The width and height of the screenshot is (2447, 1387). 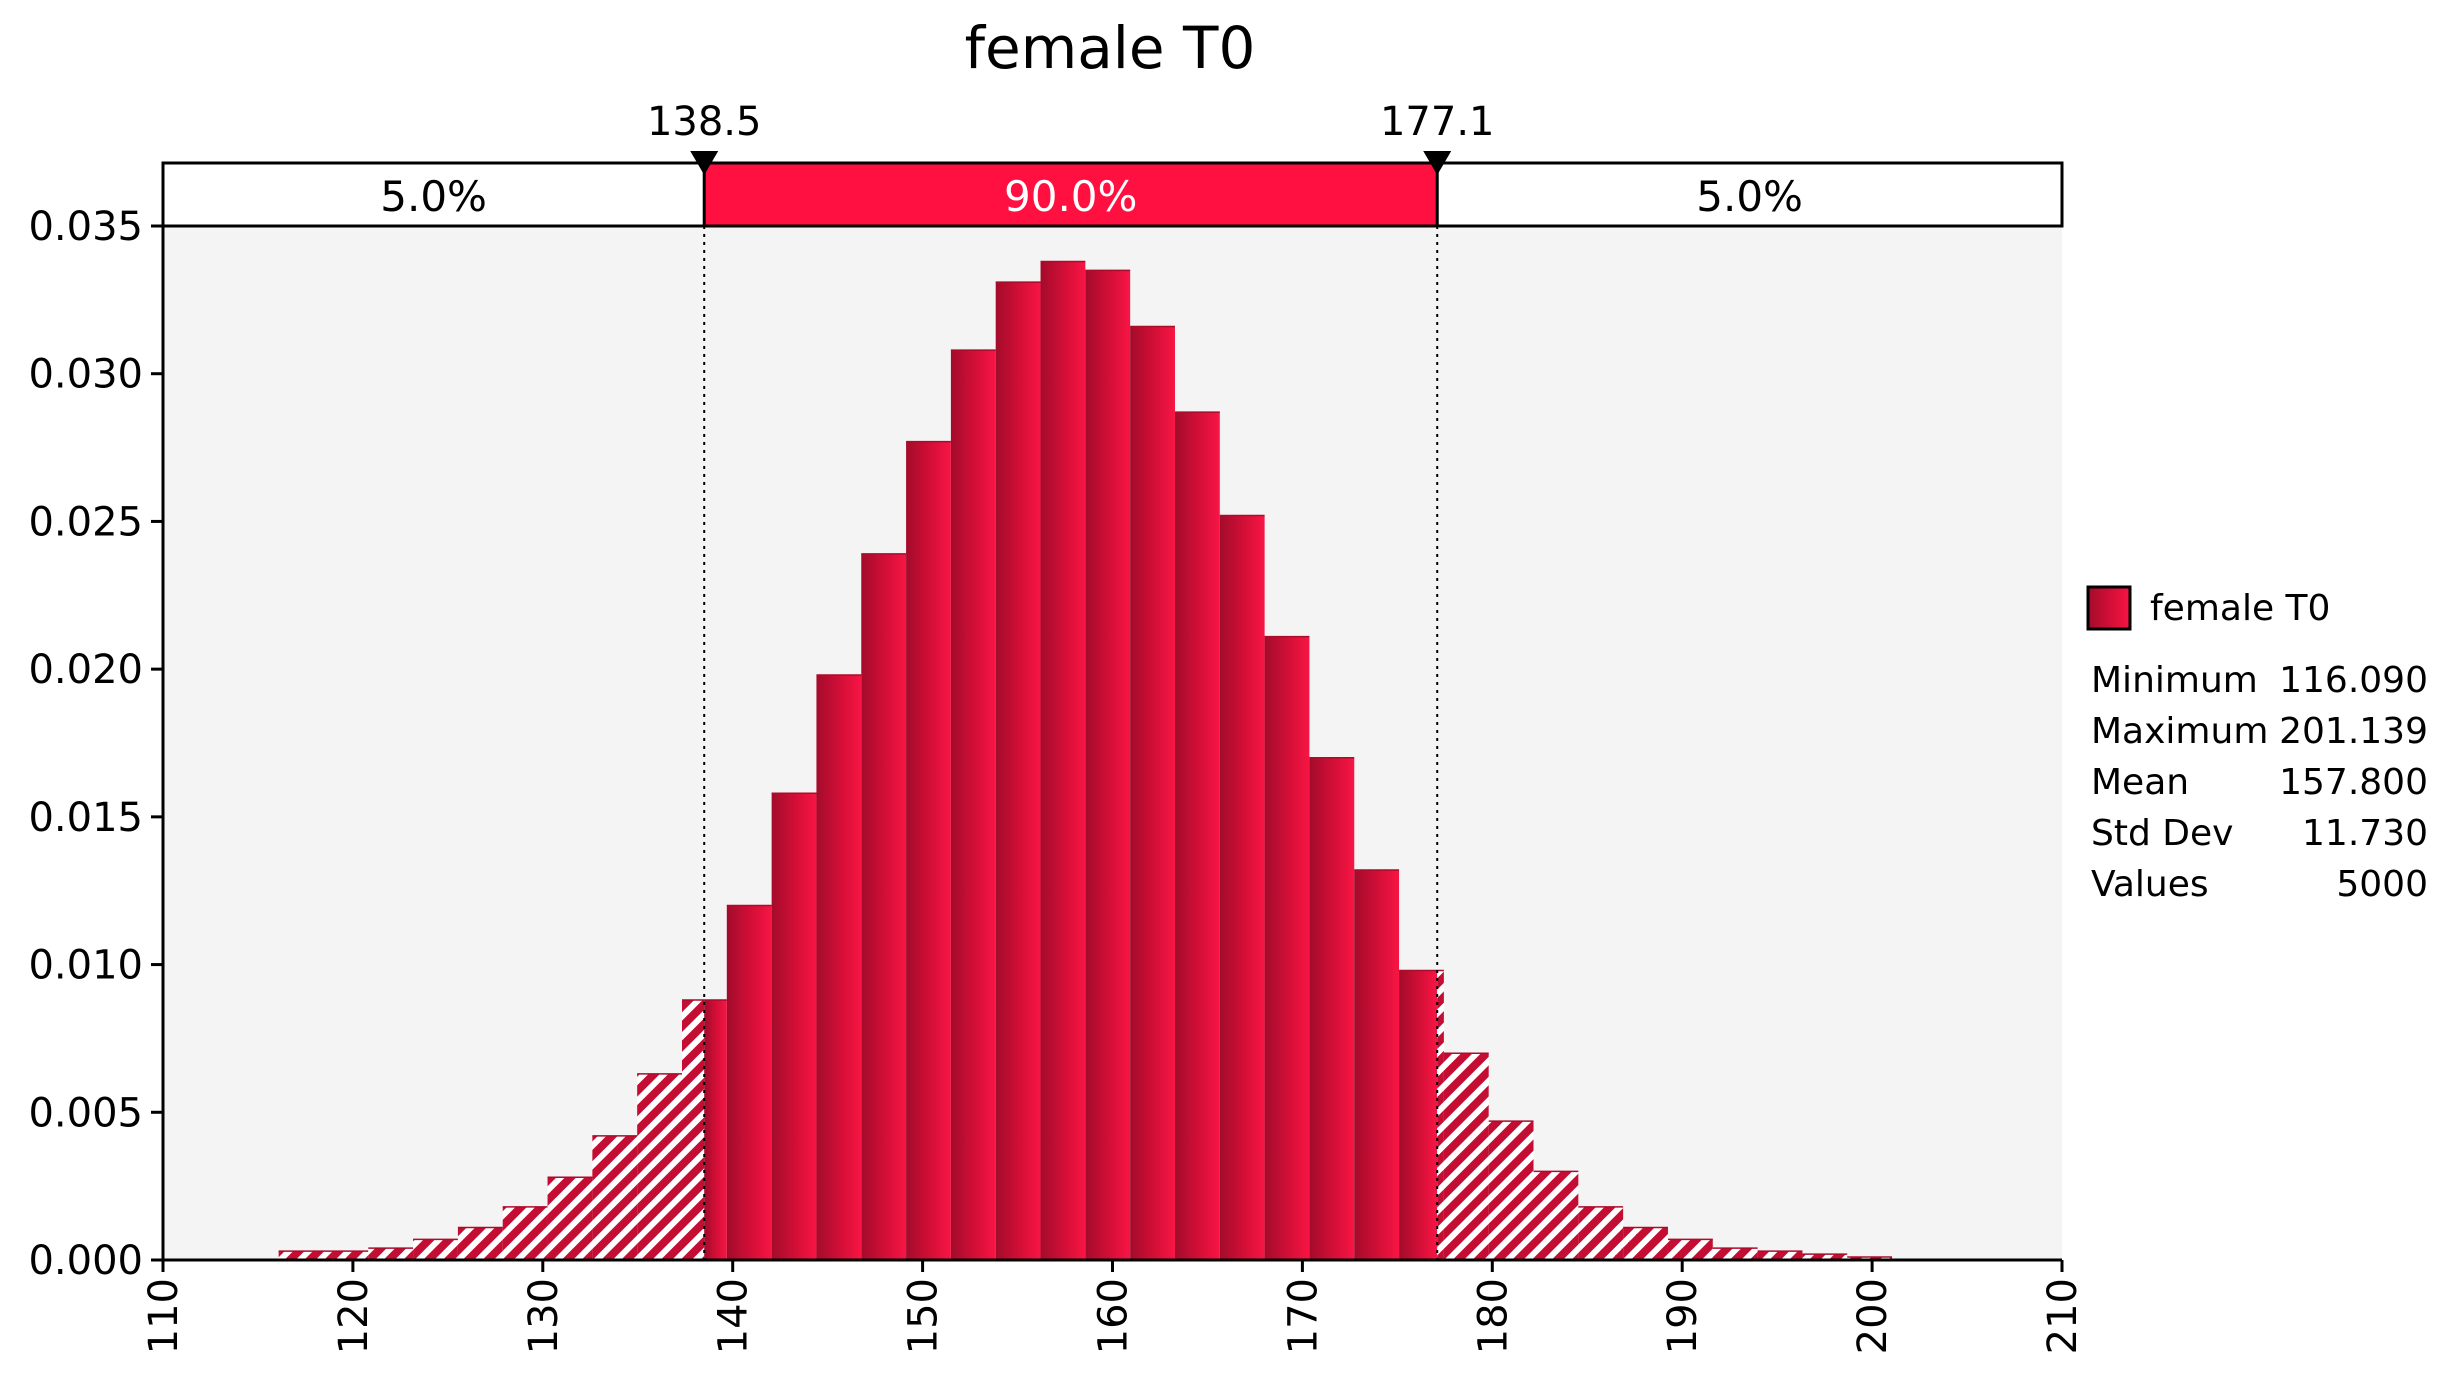 I want to click on legend-series-name: female T0, so click(x=2240, y=608).